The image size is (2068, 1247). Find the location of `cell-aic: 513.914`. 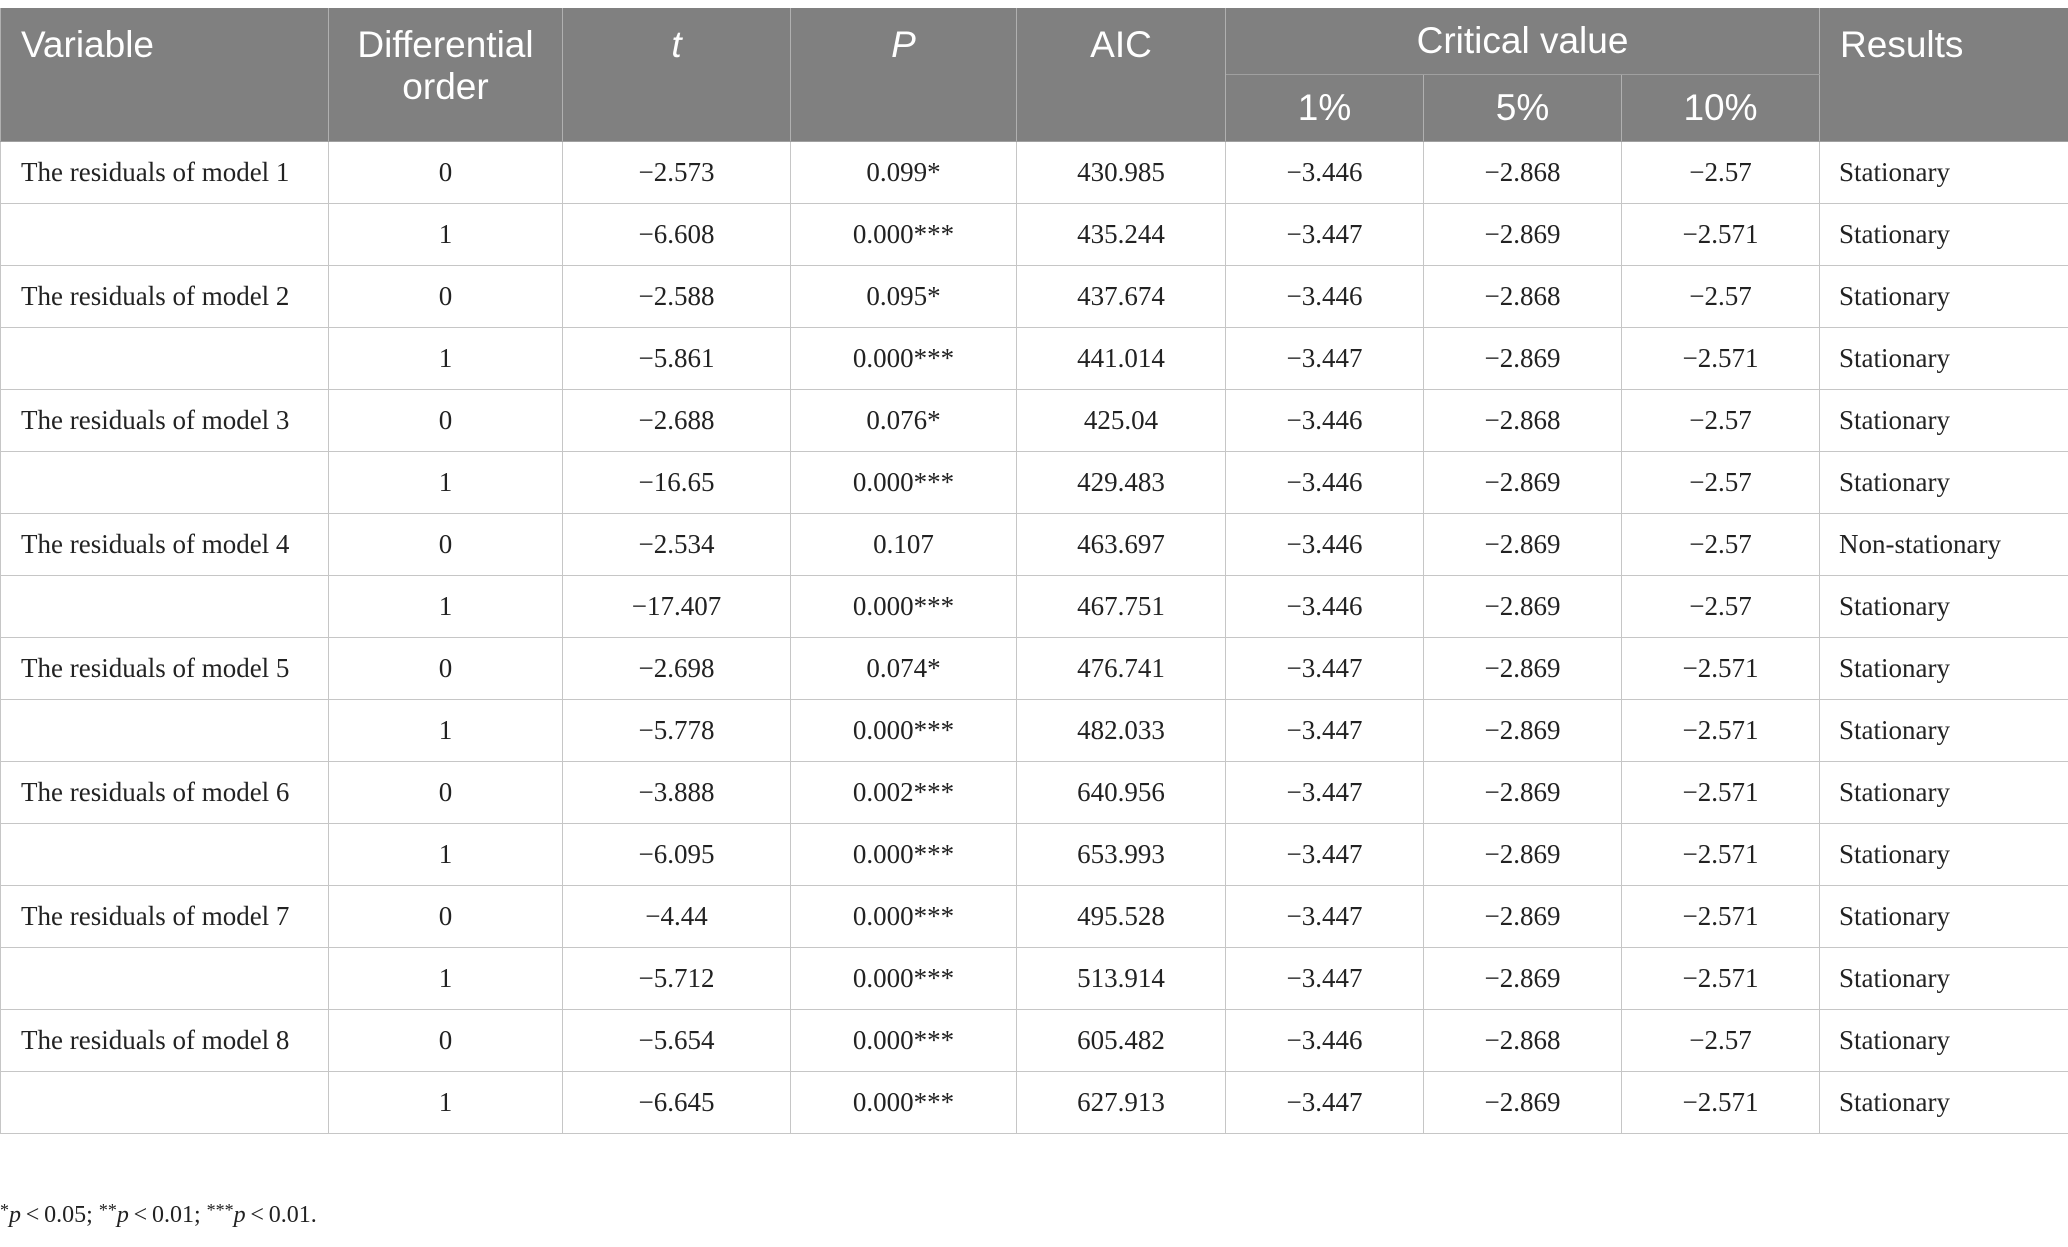

cell-aic: 513.914 is located at coordinates (1121, 978).